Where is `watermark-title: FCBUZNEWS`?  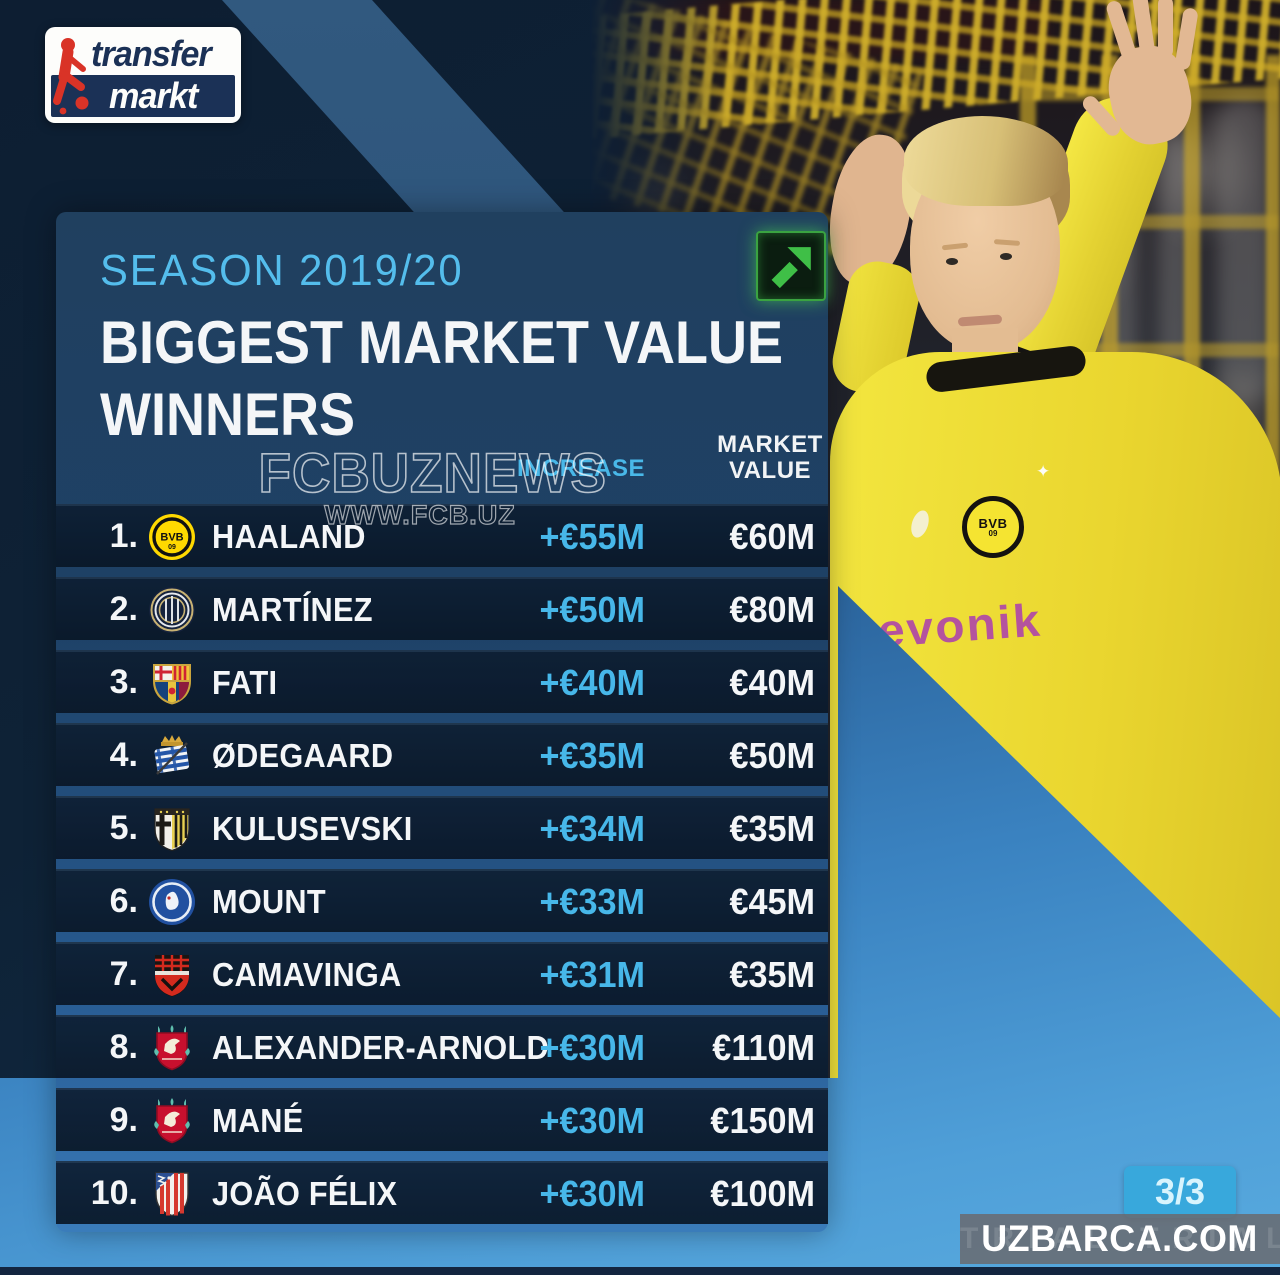 watermark-title: FCBUZNEWS is located at coordinates (432, 472).